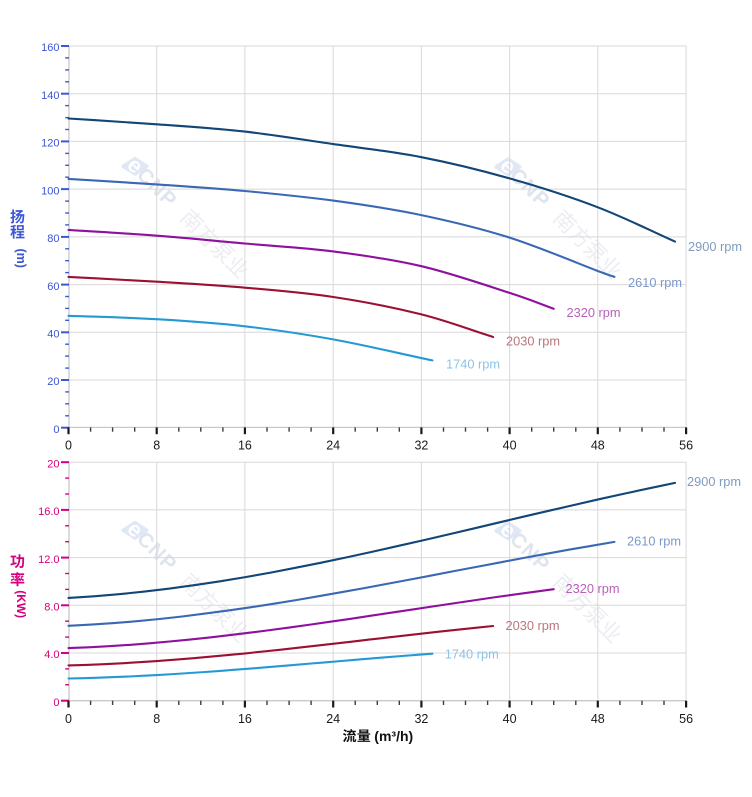 This screenshot has height=797, width=752. What do you see at coordinates (21, 604) in the screenshot?
I see `svg-text: (KW)` at bounding box center [21, 604].